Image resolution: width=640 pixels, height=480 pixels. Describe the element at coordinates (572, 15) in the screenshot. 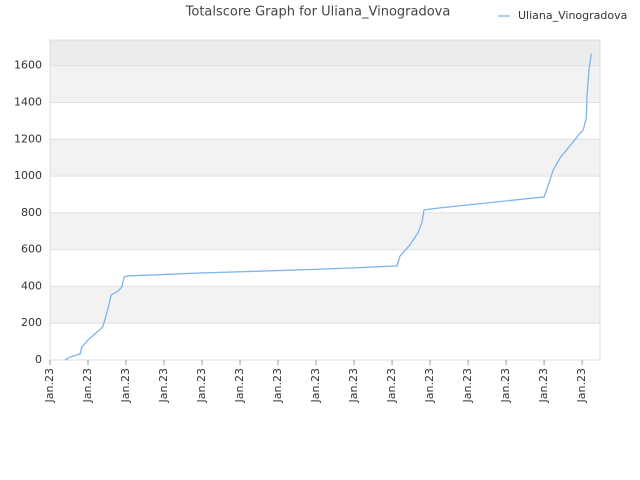

I see `legend-label: Uliana_Vinogradova` at that location.